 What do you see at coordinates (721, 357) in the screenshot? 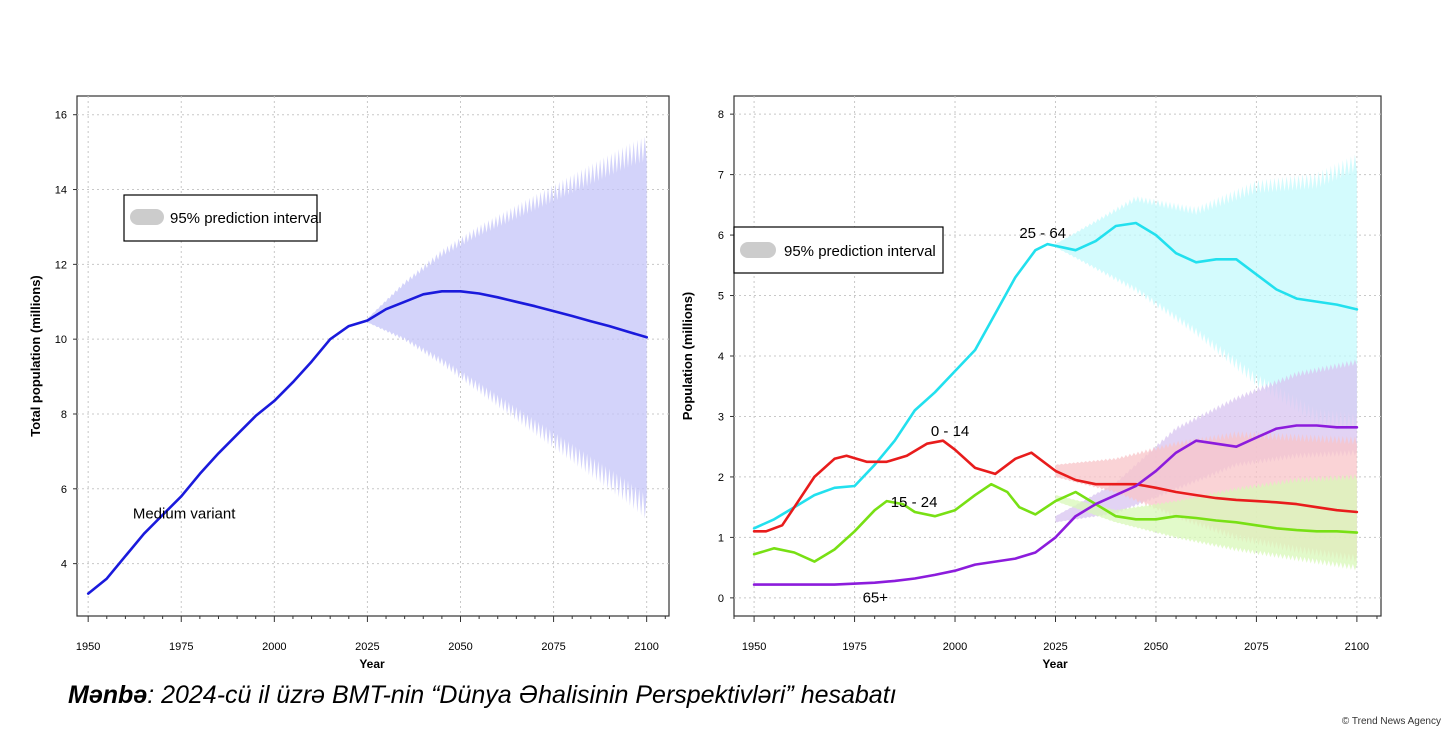
I see `y-tick-label: 4` at bounding box center [721, 357].